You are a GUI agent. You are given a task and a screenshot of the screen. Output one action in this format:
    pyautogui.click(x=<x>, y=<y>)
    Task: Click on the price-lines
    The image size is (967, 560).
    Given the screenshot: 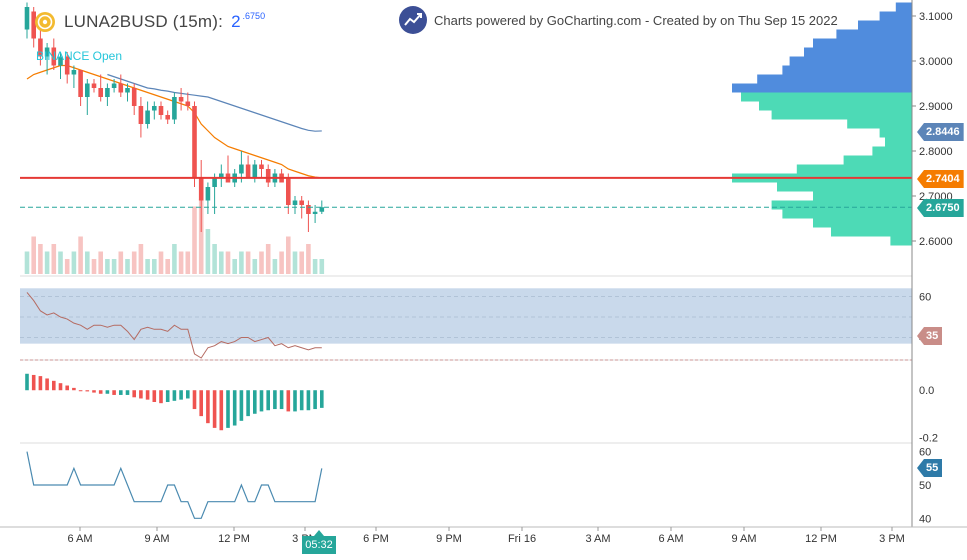 What is the action you would take?
    pyautogui.click(x=466, y=192)
    